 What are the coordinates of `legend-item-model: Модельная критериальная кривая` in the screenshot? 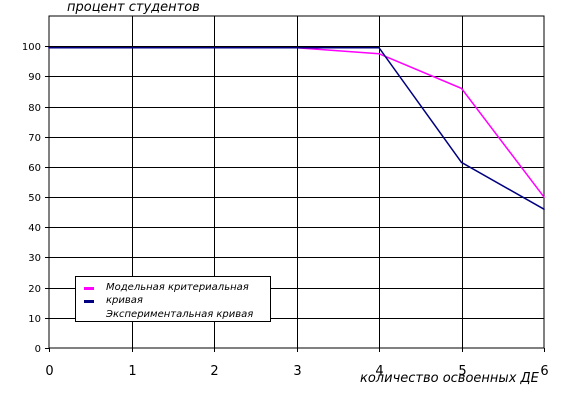 It's located at (176, 294).